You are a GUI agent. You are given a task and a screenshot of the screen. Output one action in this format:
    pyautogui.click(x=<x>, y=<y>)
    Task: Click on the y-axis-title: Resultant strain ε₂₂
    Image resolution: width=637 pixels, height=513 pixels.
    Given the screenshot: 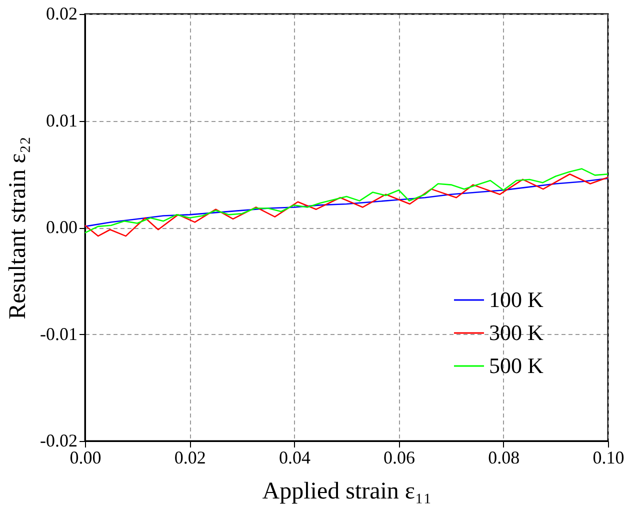 What is the action you would take?
    pyautogui.click(x=18, y=228)
    